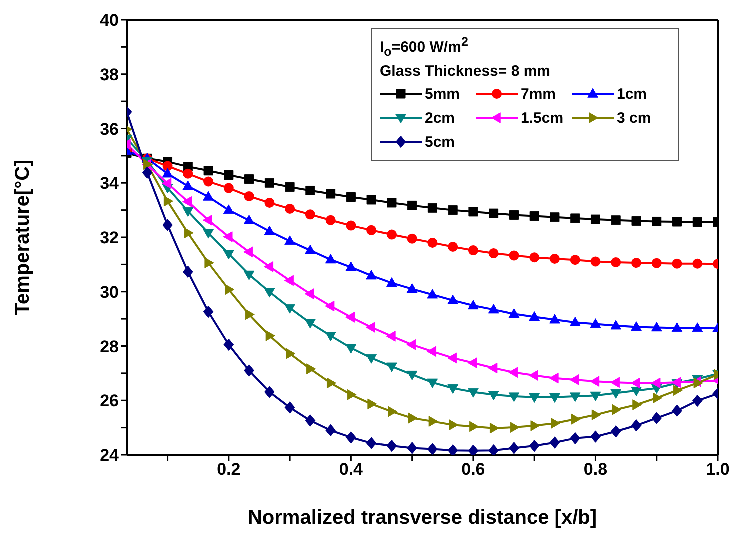  Describe the element at coordinates (109, 346) in the screenshot. I see `y-tick-label: 28` at that location.